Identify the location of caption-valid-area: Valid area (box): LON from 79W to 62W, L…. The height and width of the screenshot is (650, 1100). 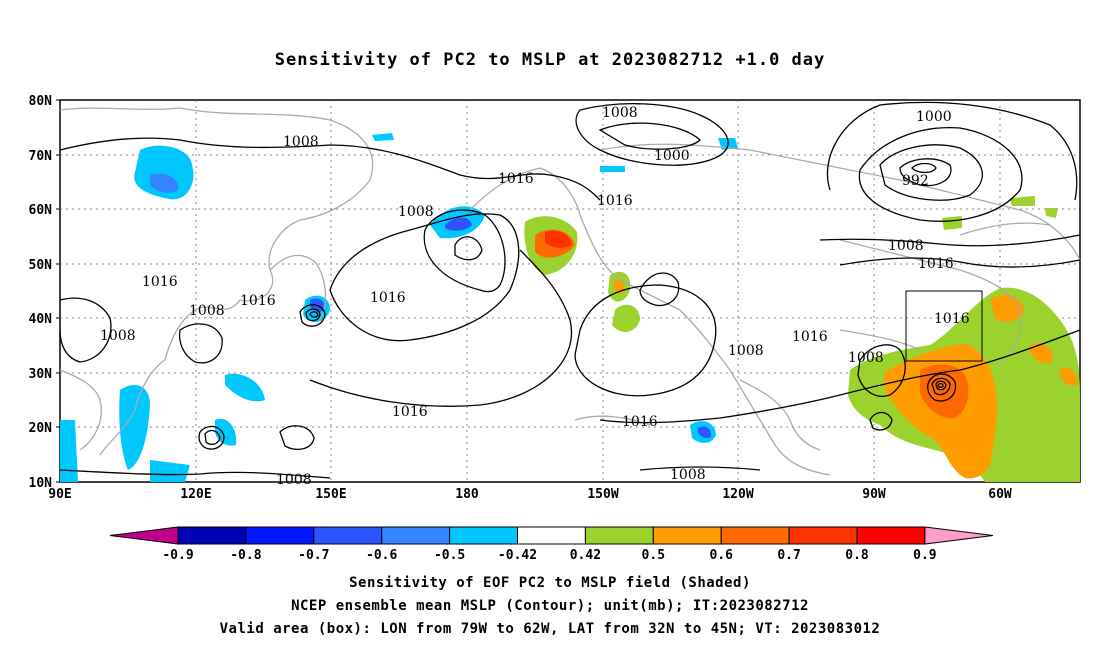
(550, 629).